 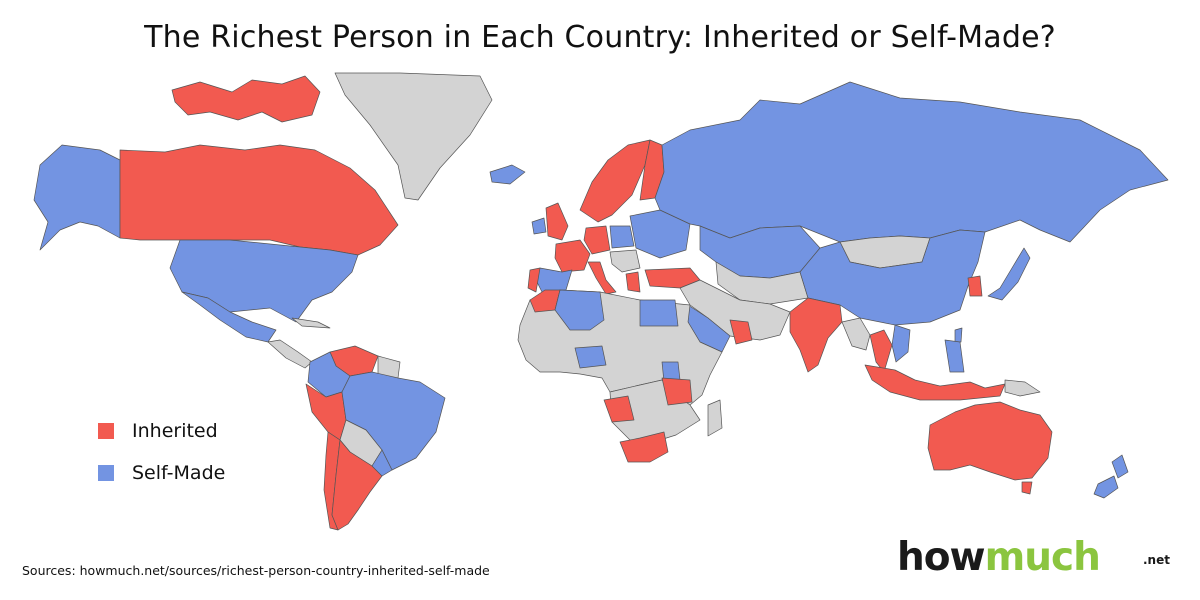 What do you see at coordinates (1009, 274) in the screenshot?
I see `region-japan` at bounding box center [1009, 274].